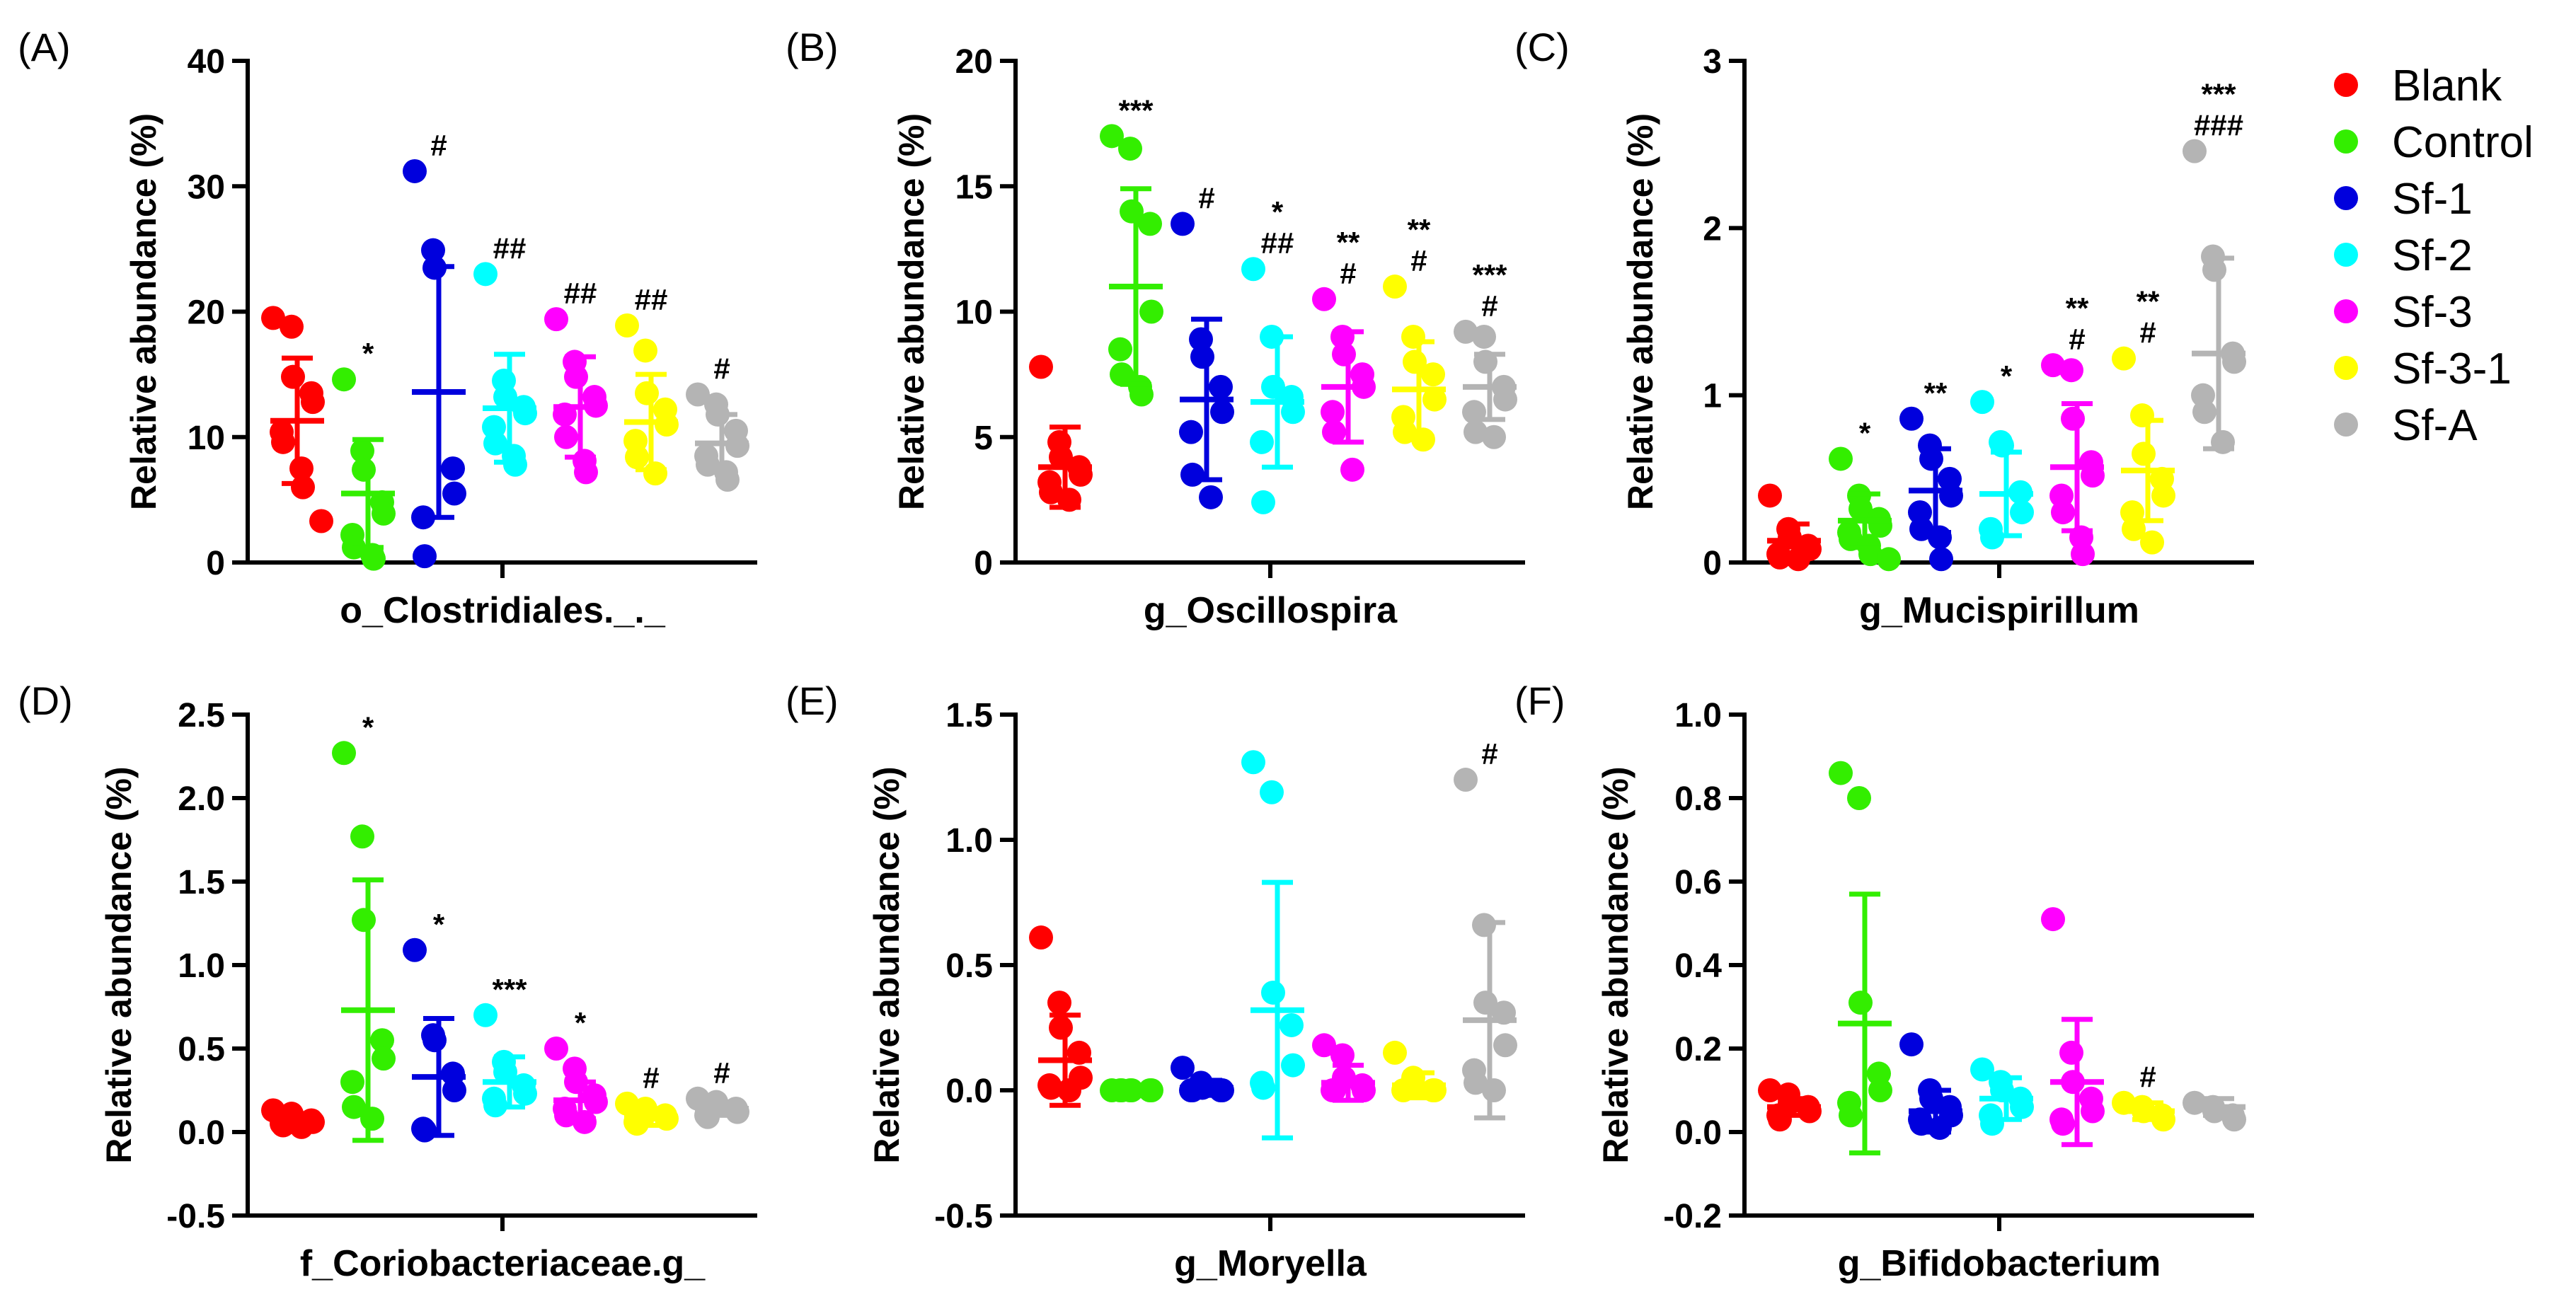 This screenshot has width=2576, height=1316. Describe the element at coordinates (1712, 396) in the screenshot. I see `y-tick-label: 1` at that location.